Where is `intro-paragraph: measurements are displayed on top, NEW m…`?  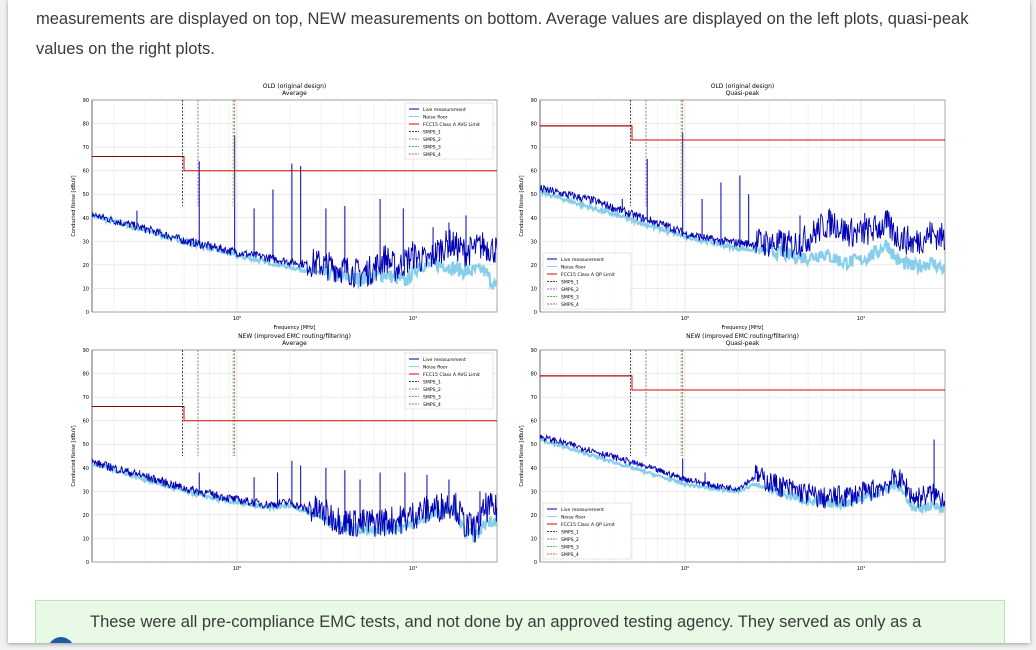 intro-paragraph: measurements are displayed on top, NEW m… is located at coordinates (502, 34).